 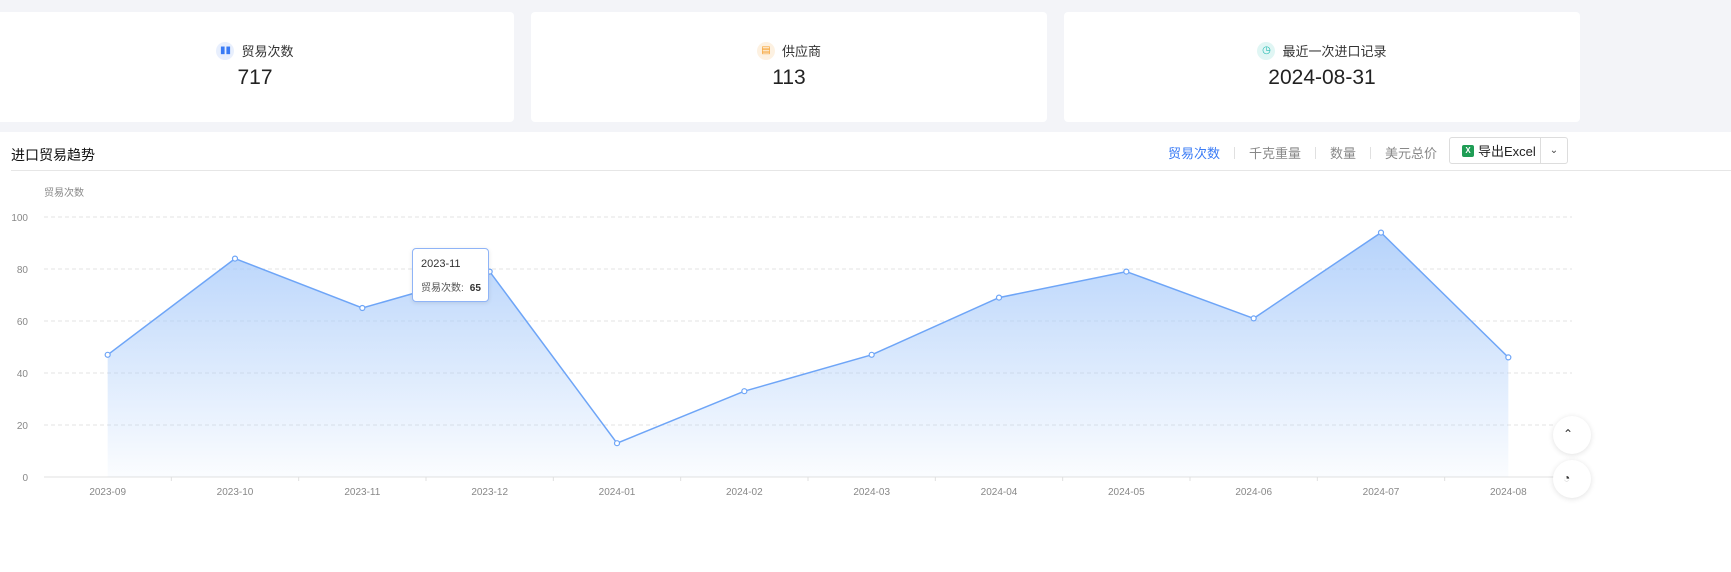 What do you see at coordinates (225, 50) in the screenshot?
I see `bar-chart-icon: ▮▮` at bounding box center [225, 50].